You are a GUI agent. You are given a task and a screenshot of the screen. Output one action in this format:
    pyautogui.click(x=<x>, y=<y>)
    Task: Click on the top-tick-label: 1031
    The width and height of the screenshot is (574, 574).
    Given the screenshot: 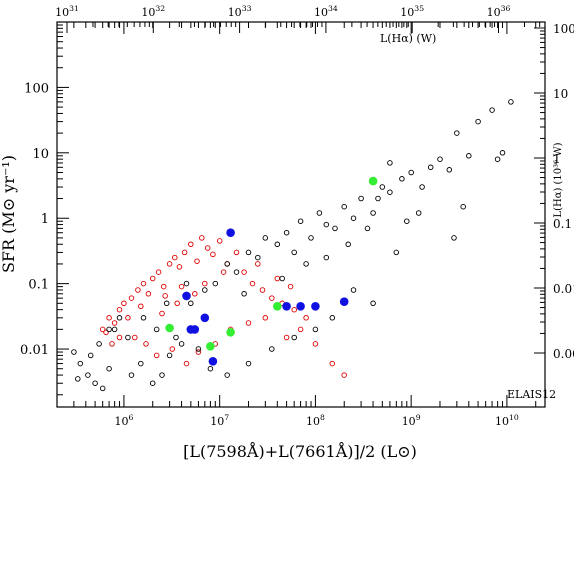 What is the action you would take?
    pyautogui.click(x=67, y=11)
    